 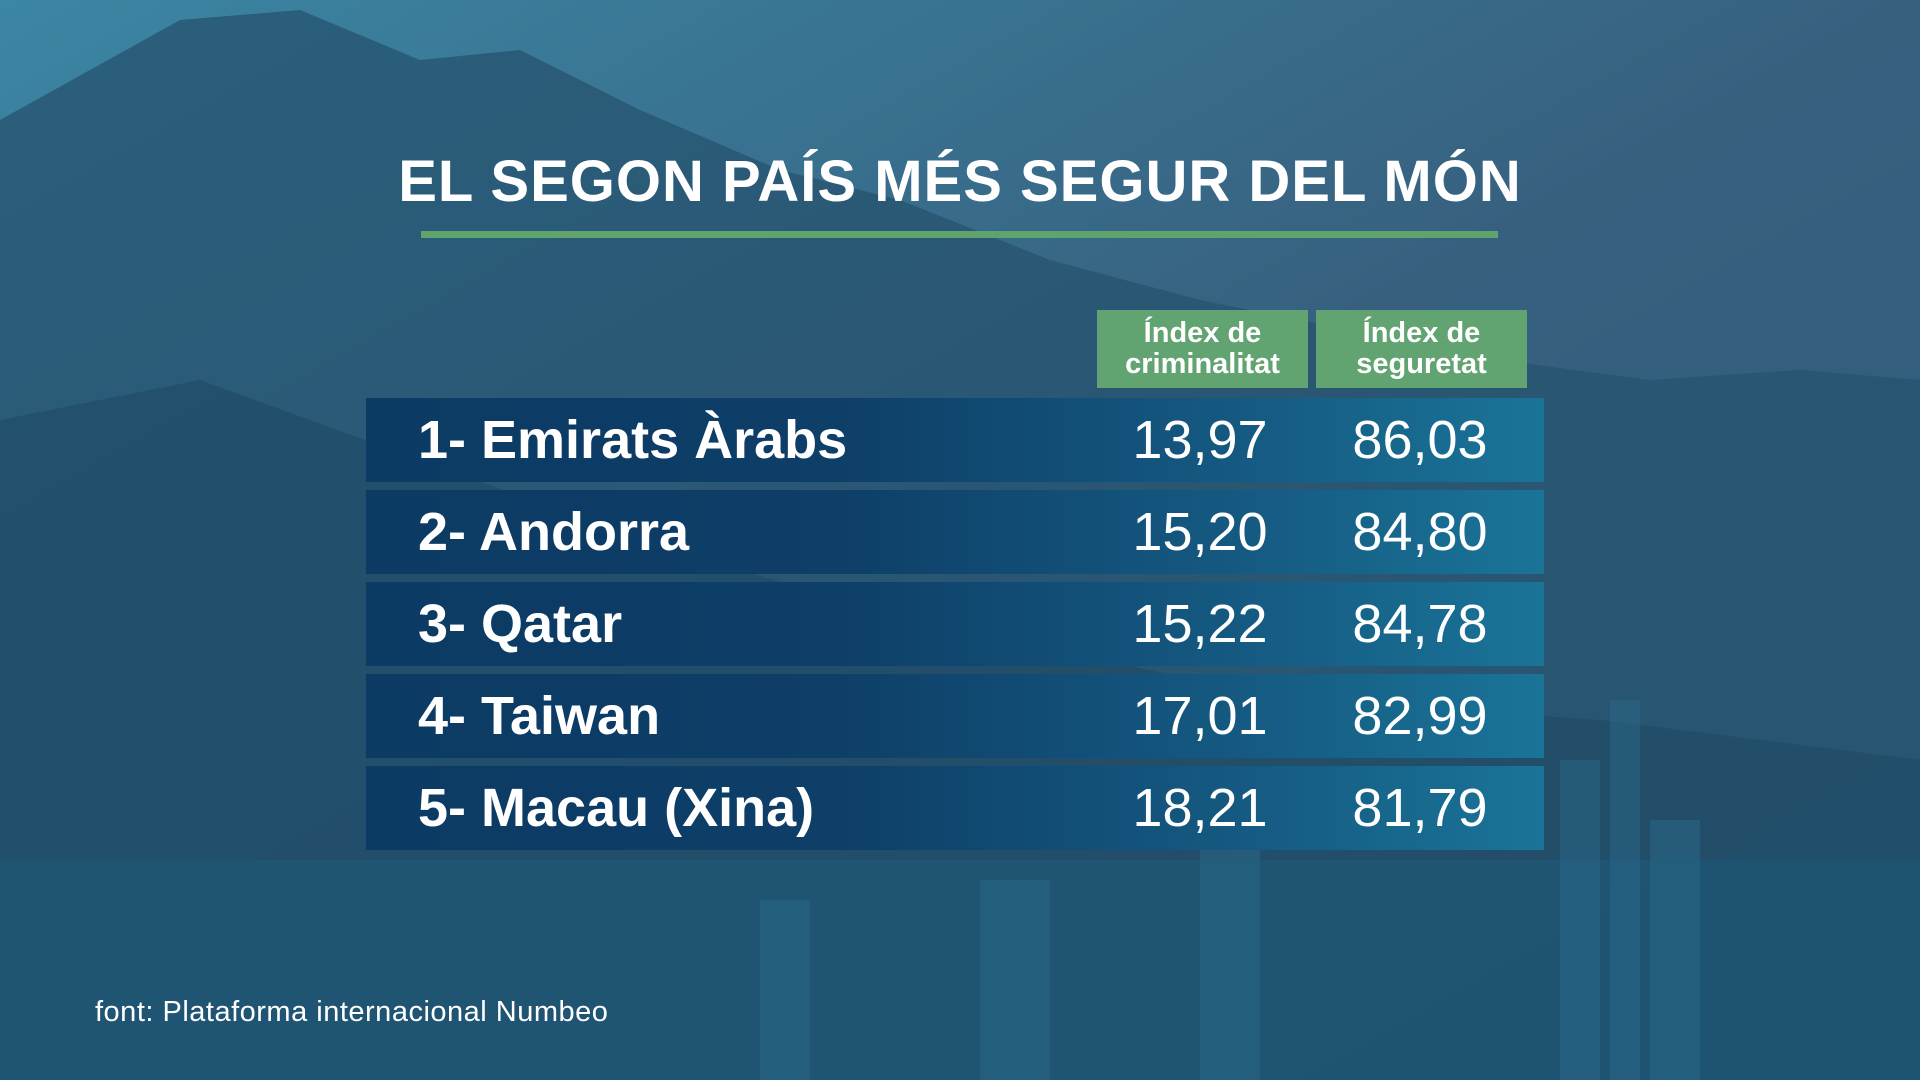 I want to click on table-row: 1- Emirats Àrabs 13,97 86,03, so click(x=955, y=440).